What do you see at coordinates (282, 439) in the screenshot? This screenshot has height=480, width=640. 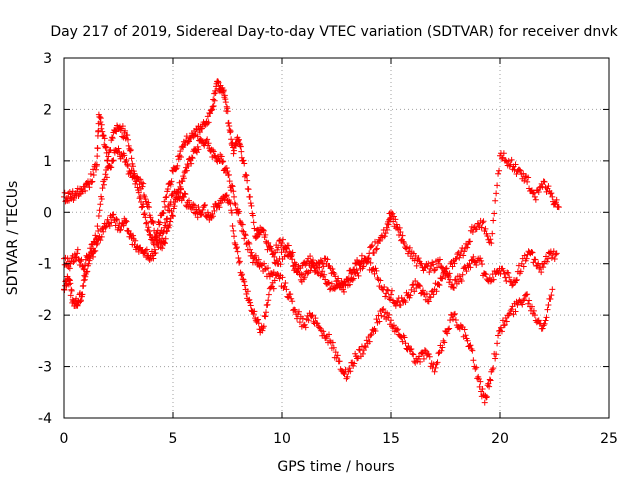 I see `x-tick-label: 10` at bounding box center [282, 439].